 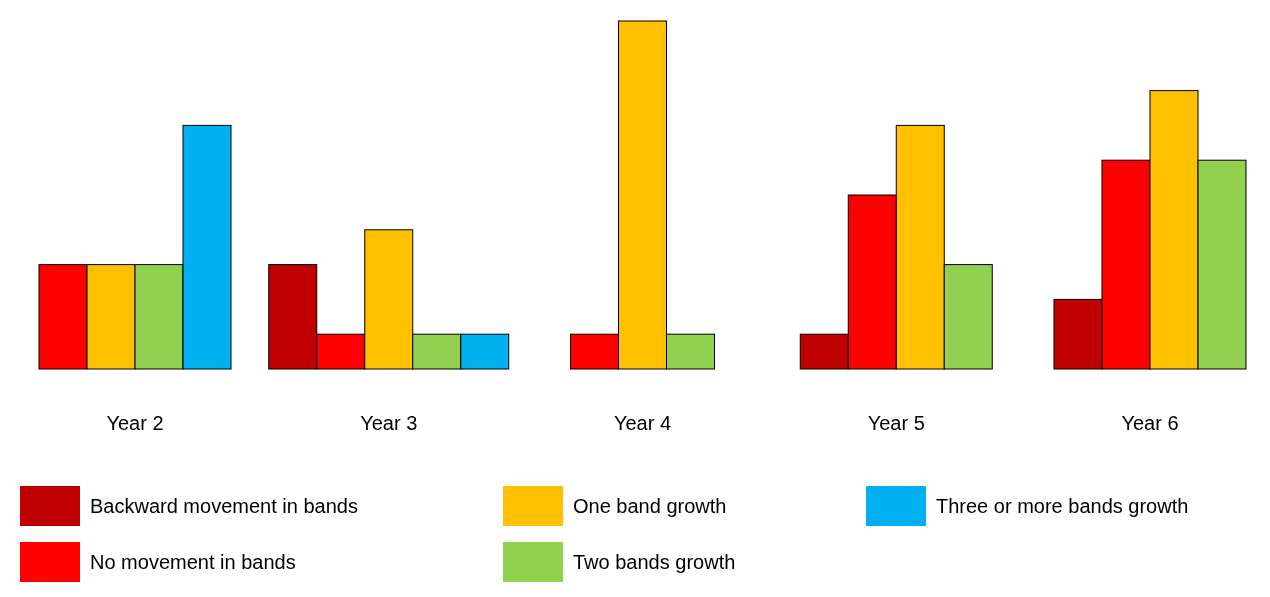 What do you see at coordinates (654, 562) in the screenshot?
I see `legend-label: Two bands growth` at bounding box center [654, 562].